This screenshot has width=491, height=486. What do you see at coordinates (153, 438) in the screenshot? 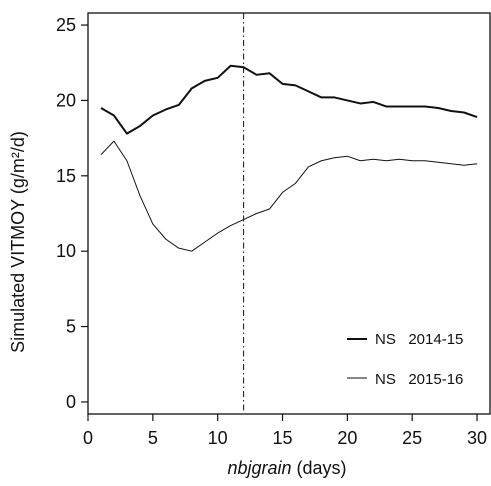
I see `x-tick-label: 5` at bounding box center [153, 438].